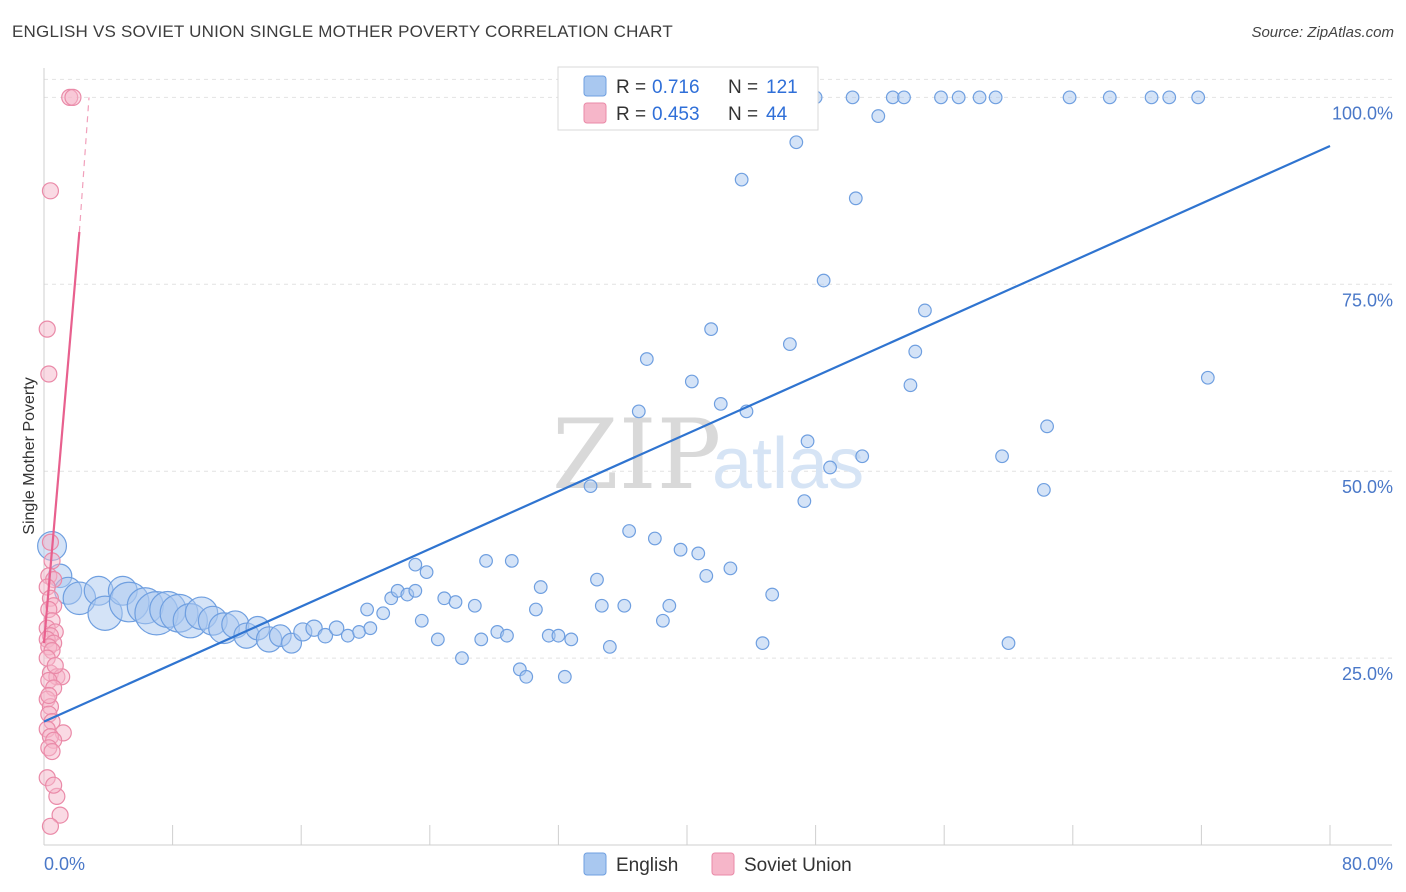  I want to click on legend-r-label-english: R =, so click(631, 87).